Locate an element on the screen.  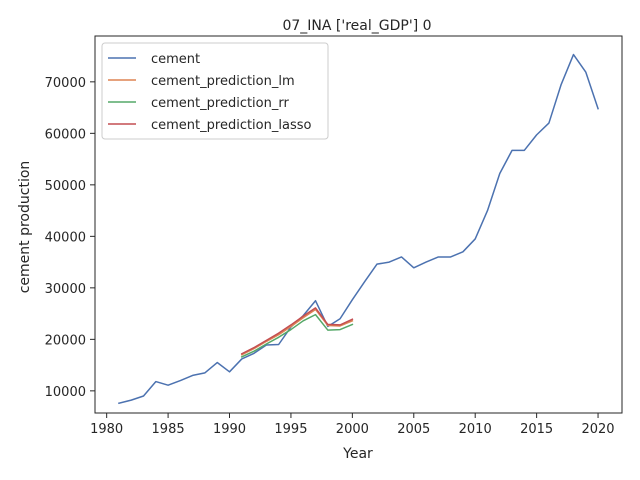
series-line-cement-prediction-lm is located at coordinates (297, 332).